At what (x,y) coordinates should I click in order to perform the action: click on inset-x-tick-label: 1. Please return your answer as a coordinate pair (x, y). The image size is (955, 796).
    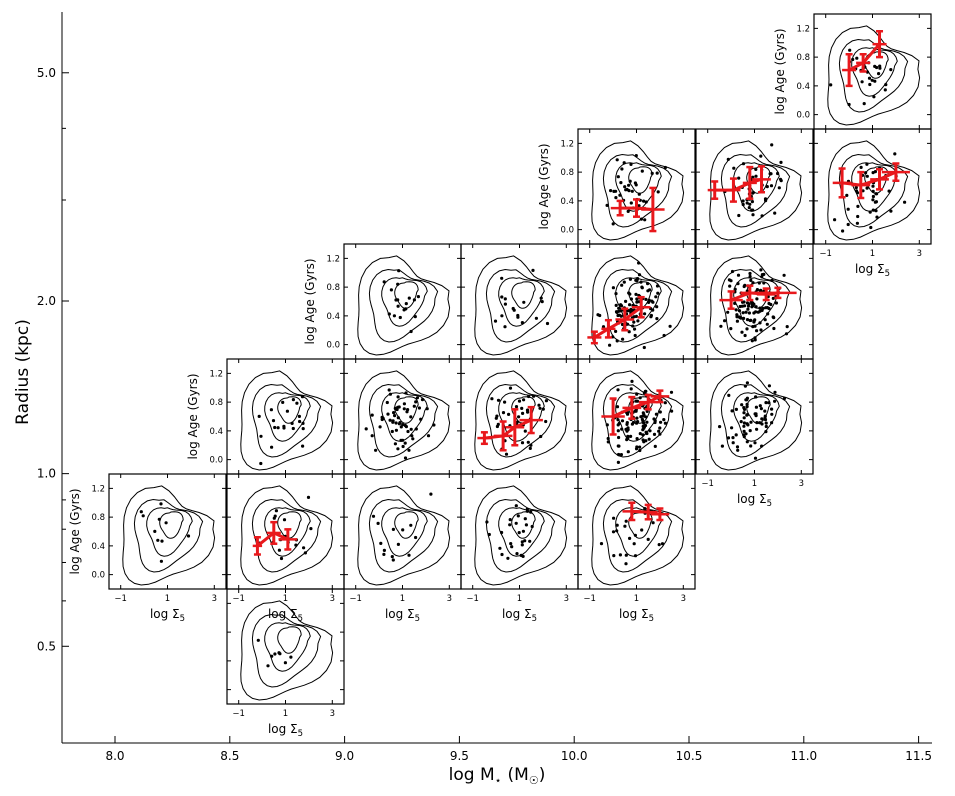
    Looking at the image, I should click on (285, 599).